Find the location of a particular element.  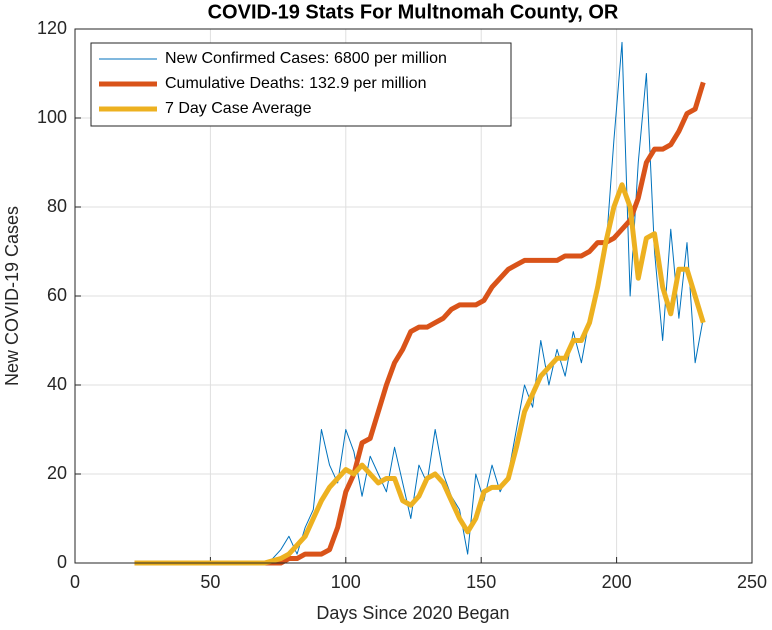

x-tick-label: 0 is located at coordinates (75, 582).